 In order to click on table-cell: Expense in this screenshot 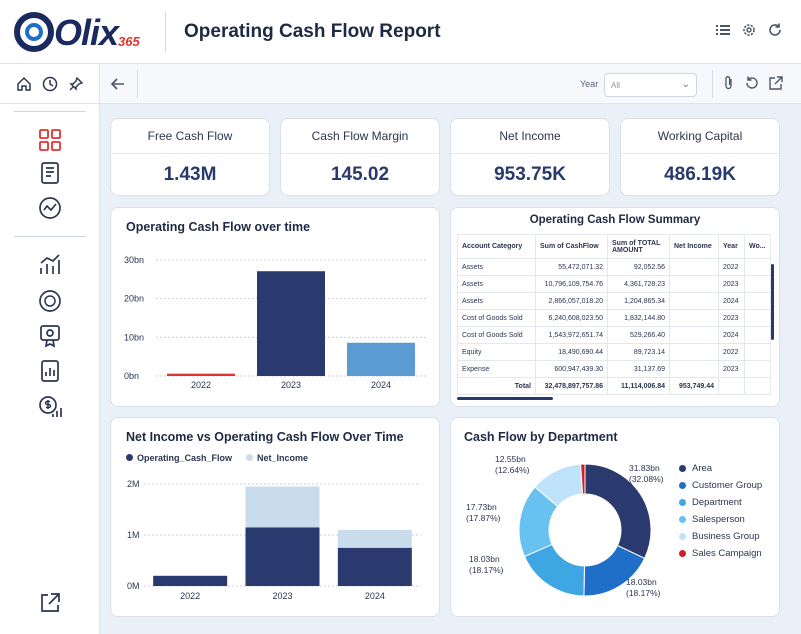, I will do `click(496, 369)`.